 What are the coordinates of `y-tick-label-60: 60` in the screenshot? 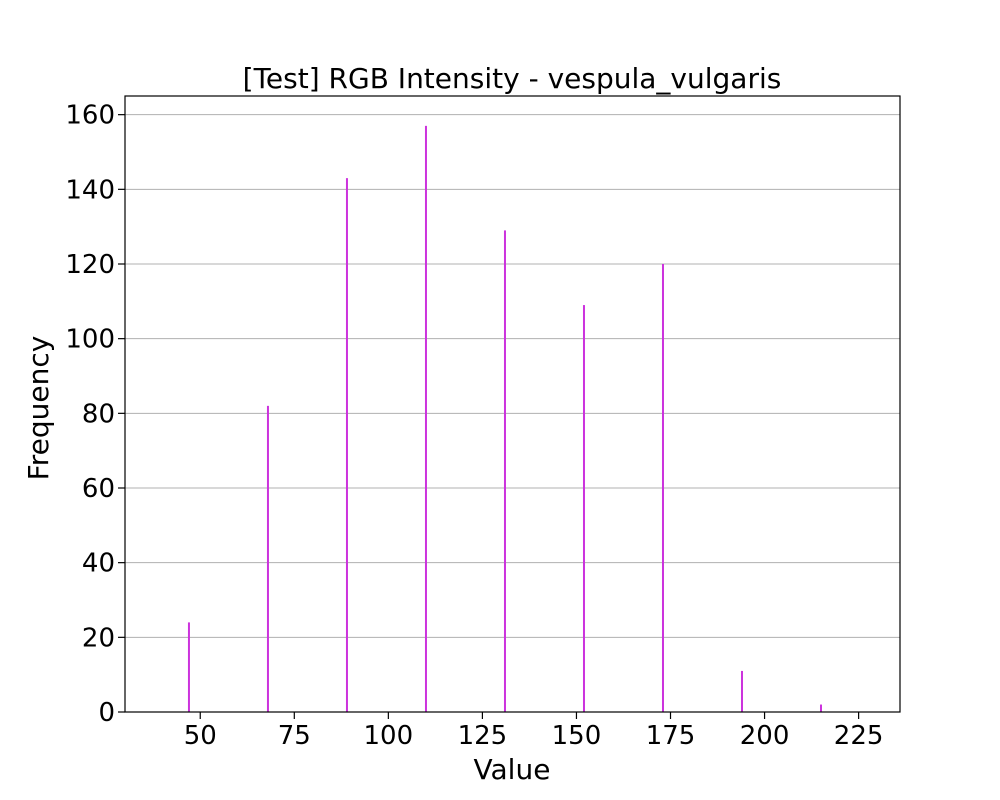 It's located at (98, 489).